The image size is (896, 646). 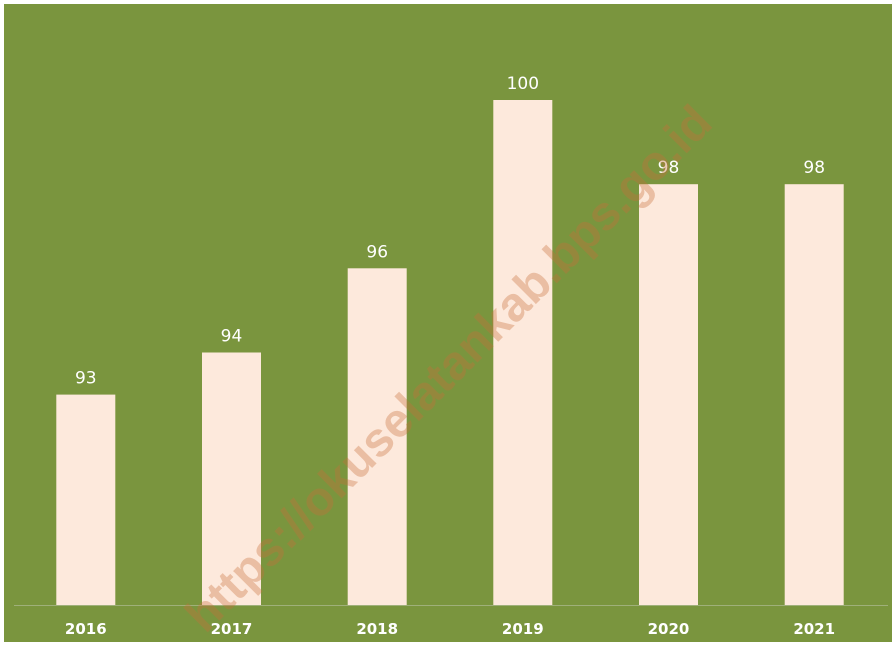 I want to click on category-label-2016: 2016, so click(x=86, y=629).